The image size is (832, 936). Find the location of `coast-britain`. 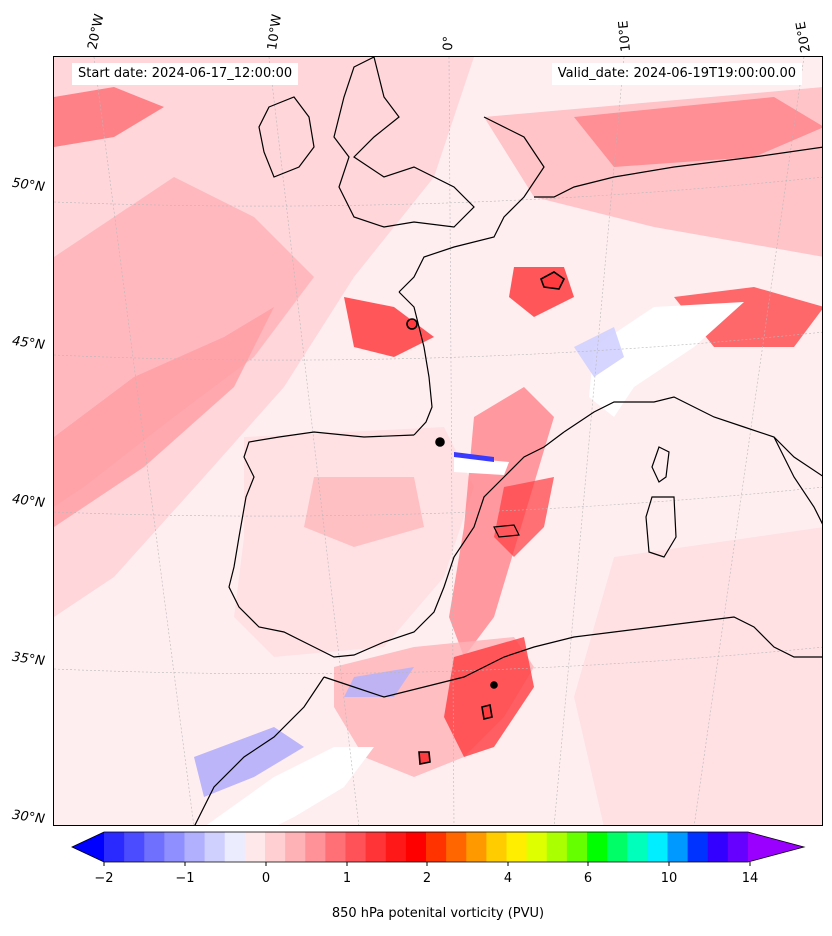

coast-britain is located at coordinates (404, 142).